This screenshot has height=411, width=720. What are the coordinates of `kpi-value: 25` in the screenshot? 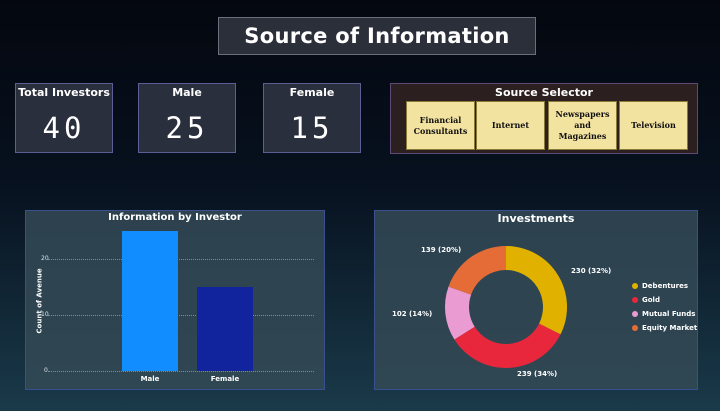 It's located at (187, 128).